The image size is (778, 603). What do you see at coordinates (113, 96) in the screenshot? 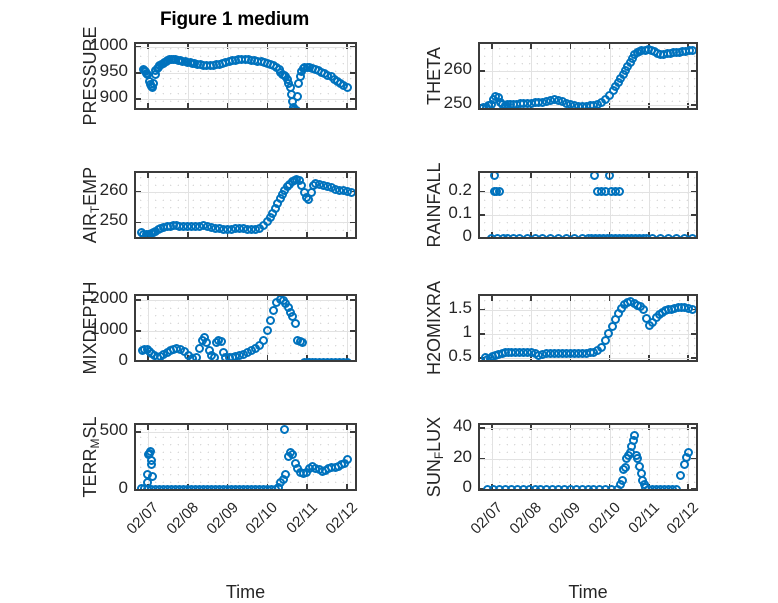
I see `y-tick-label: 900` at bounding box center [113, 96].